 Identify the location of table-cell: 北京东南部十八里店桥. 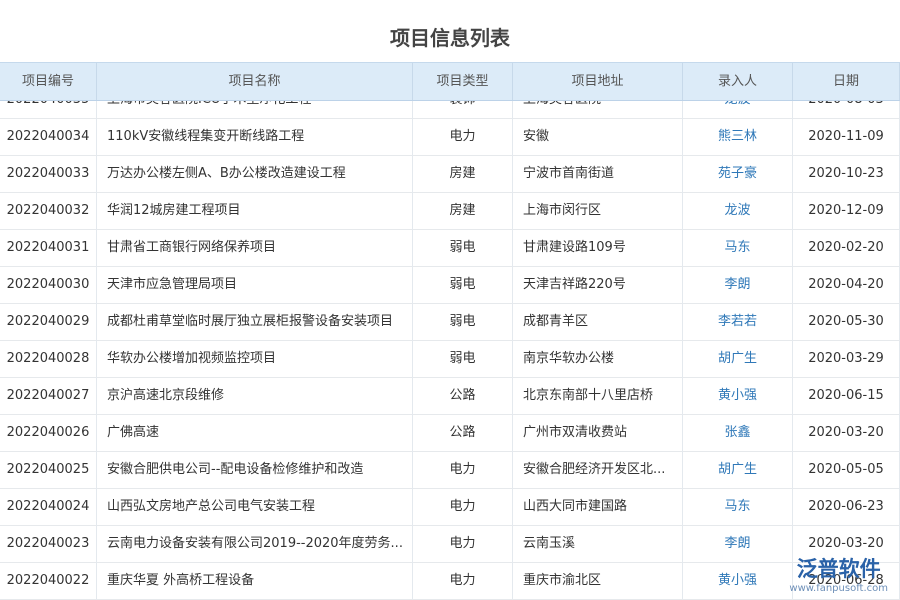
(598, 395).